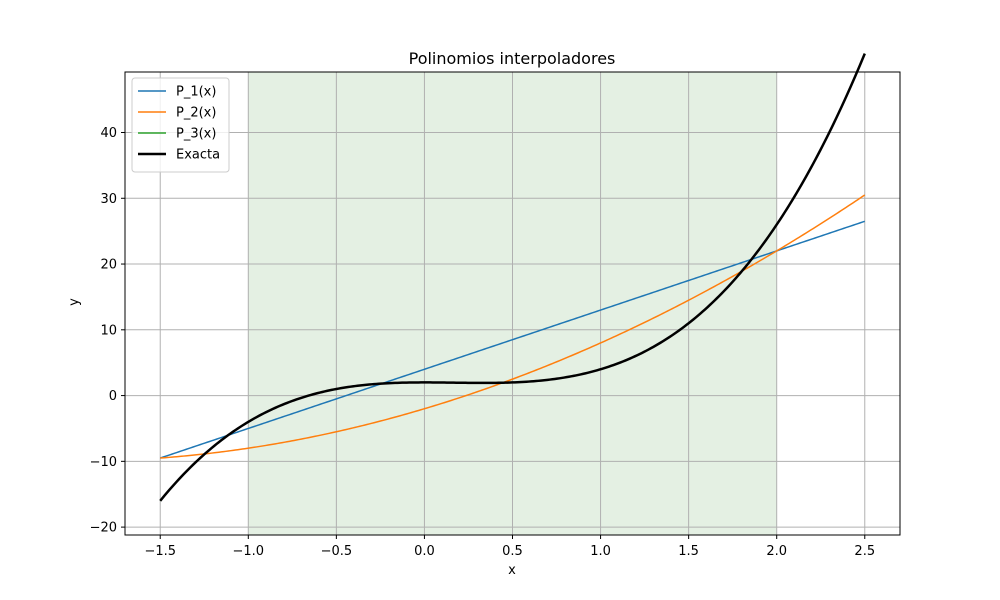 This screenshot has width=1000, height=600. I want to click on x-tick-label: 1.5, so click(688, 551).